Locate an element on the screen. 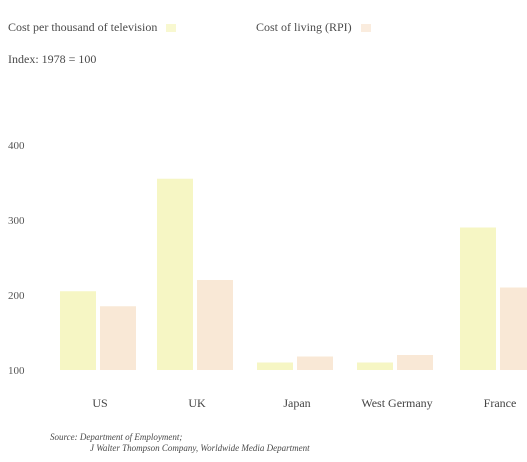 The image size is (527, 462). legend-label-tv-cost: Cost per thousand of television is located at coordinates (83, 27).